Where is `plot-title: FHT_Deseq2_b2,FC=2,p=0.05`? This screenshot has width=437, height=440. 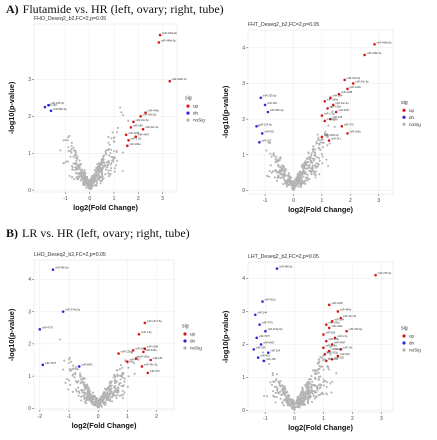
plot-title: FHT_Deseq2_b2,FC=2,p=0.05 is located at coordinates (283, 25).